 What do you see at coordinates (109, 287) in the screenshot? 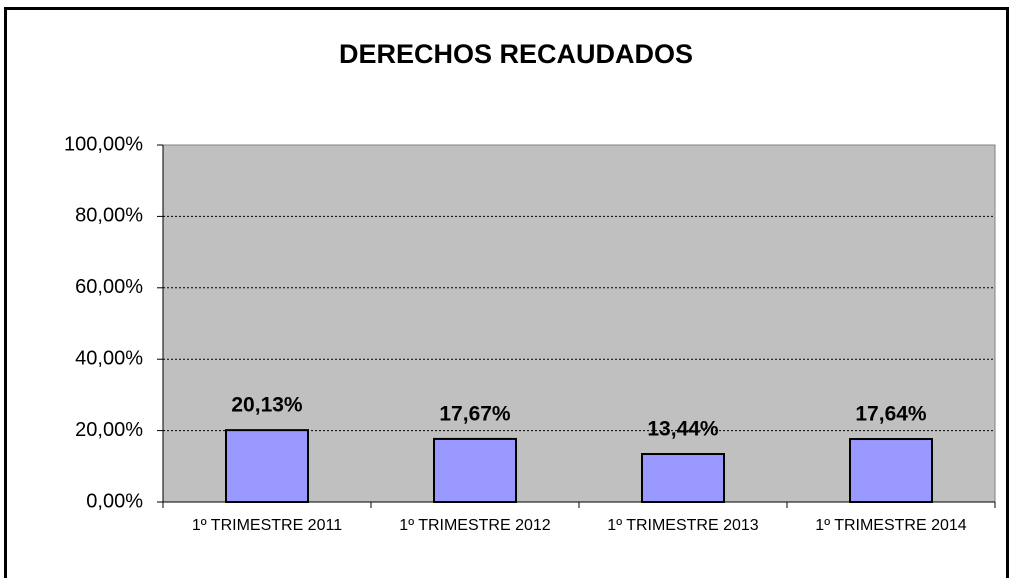
I see `y-tick-label: 60,00%` at bounding box center [109, 287].